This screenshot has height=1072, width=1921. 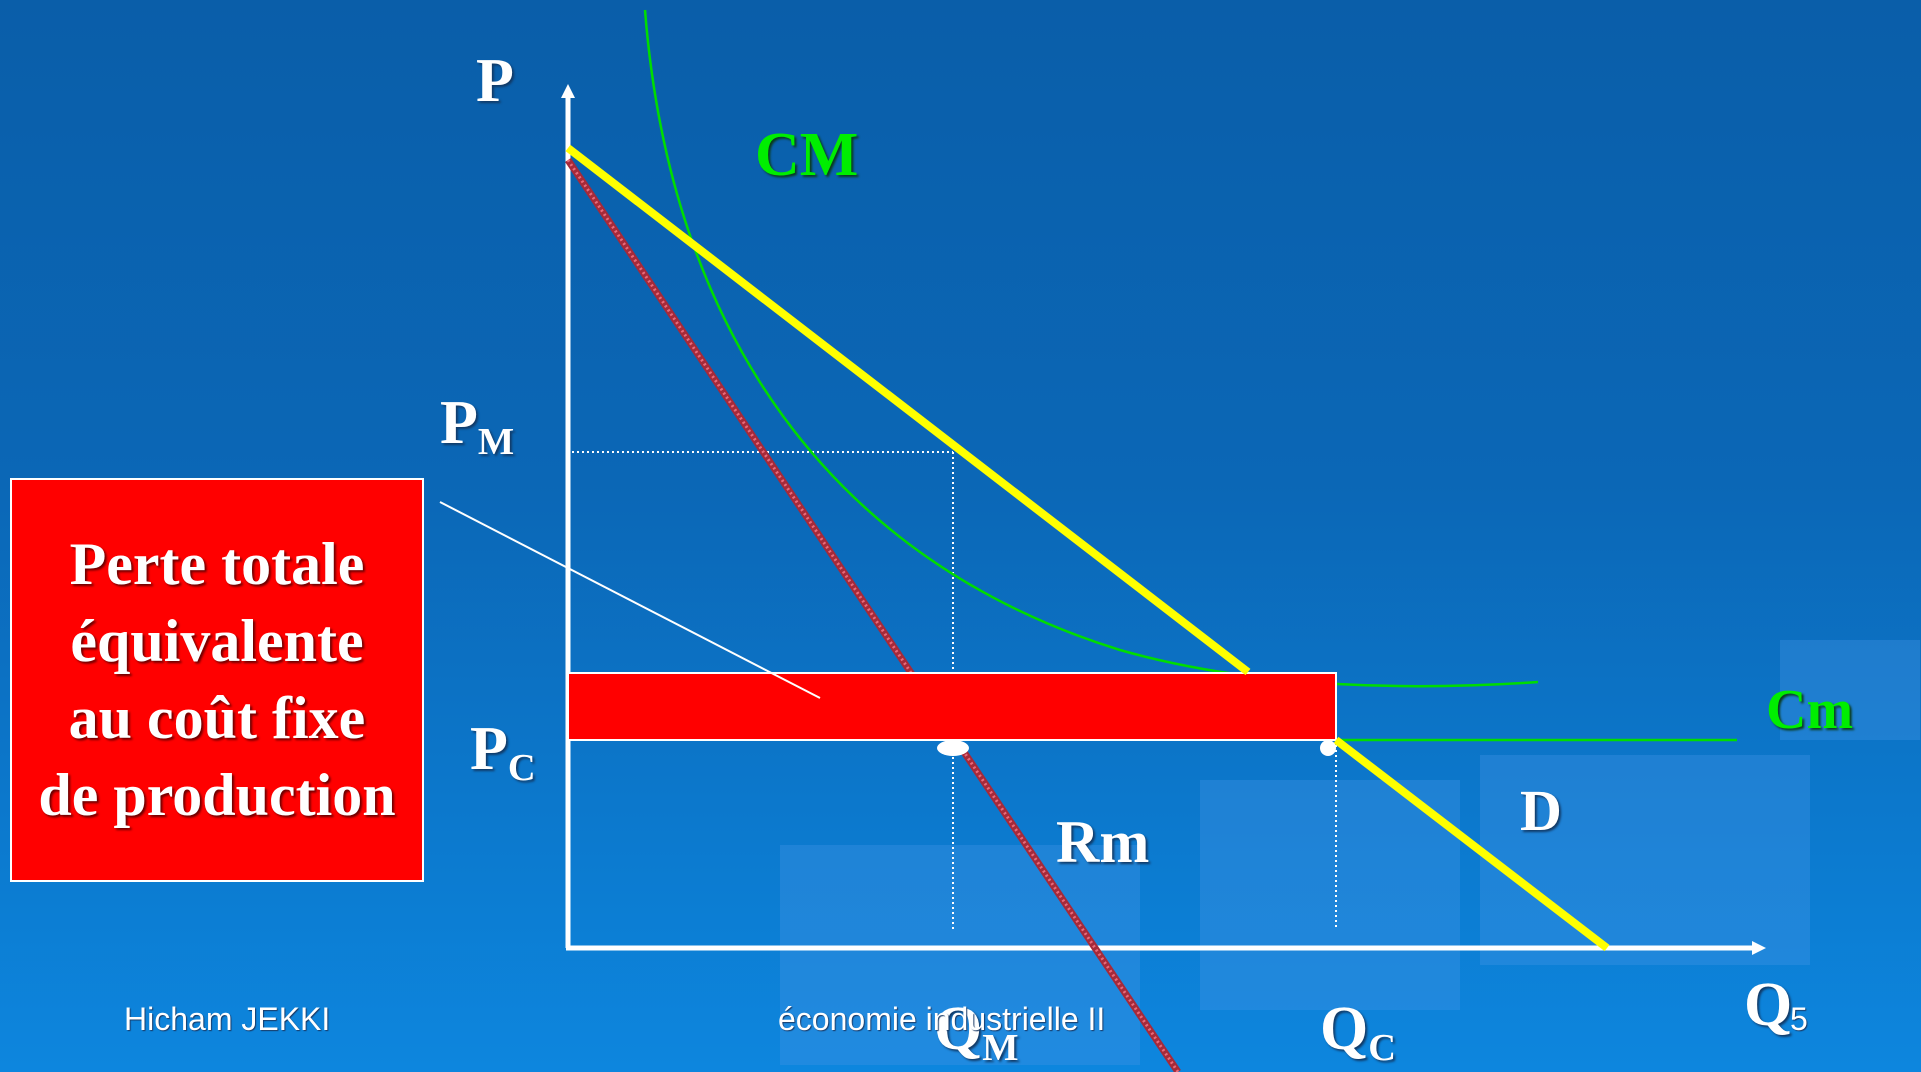 What do you see at coordinates (495, 81) in the screenshot?
I see `price-axis-label: P` at bounding box center [495, 81].